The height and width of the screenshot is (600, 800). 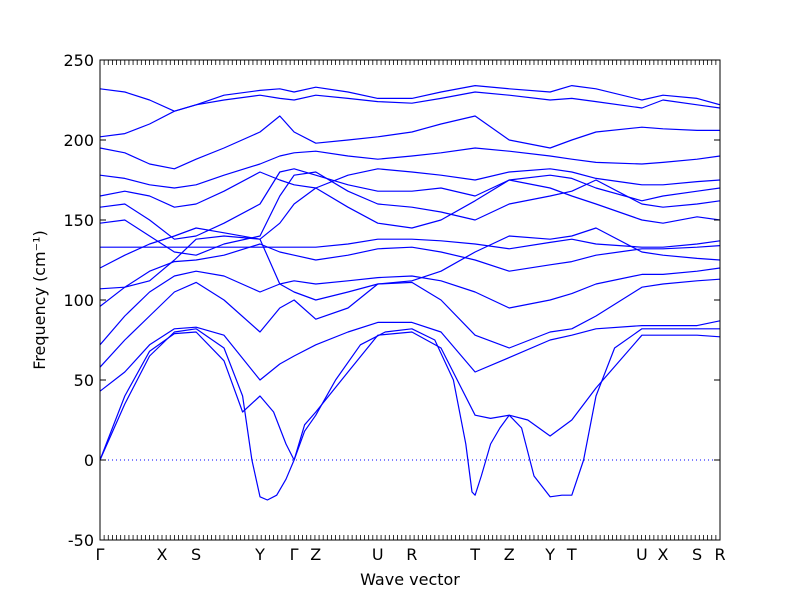 I want to click on y-tick-labels: -50 0 50 100 150 200 250, so click(x=78, y=300).